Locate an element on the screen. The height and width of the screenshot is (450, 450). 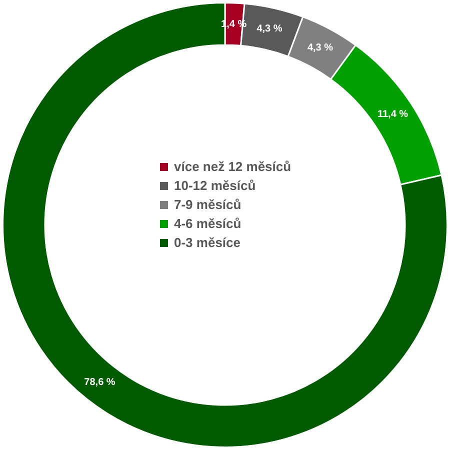
data-label: 78,6 % is located at coordinates (100, 382).